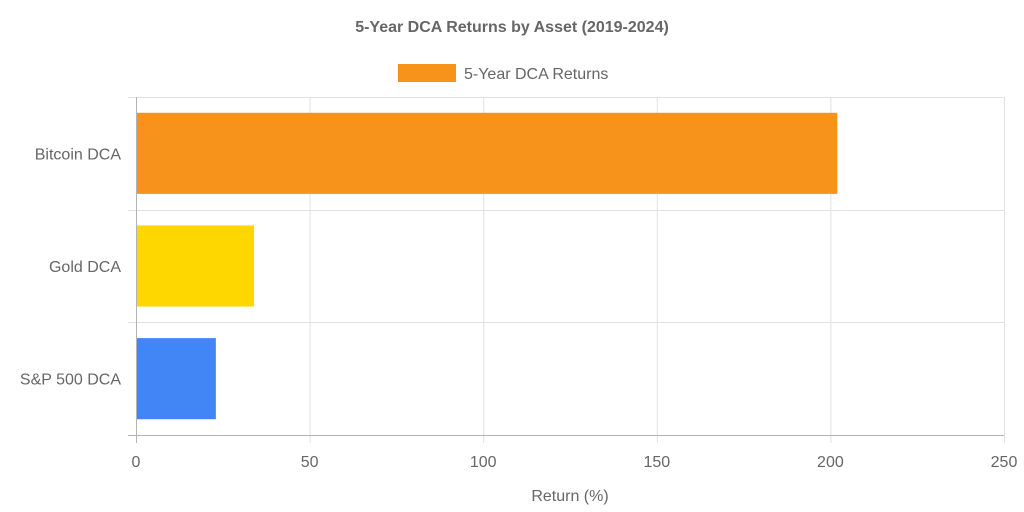 Image resolution: width=1024 pixels, height=512 pixels. What do you see at coordinates (569, 496) in the screenshot?
I see `x-axis-title: Return (%)` at bounding box center [569, 496].